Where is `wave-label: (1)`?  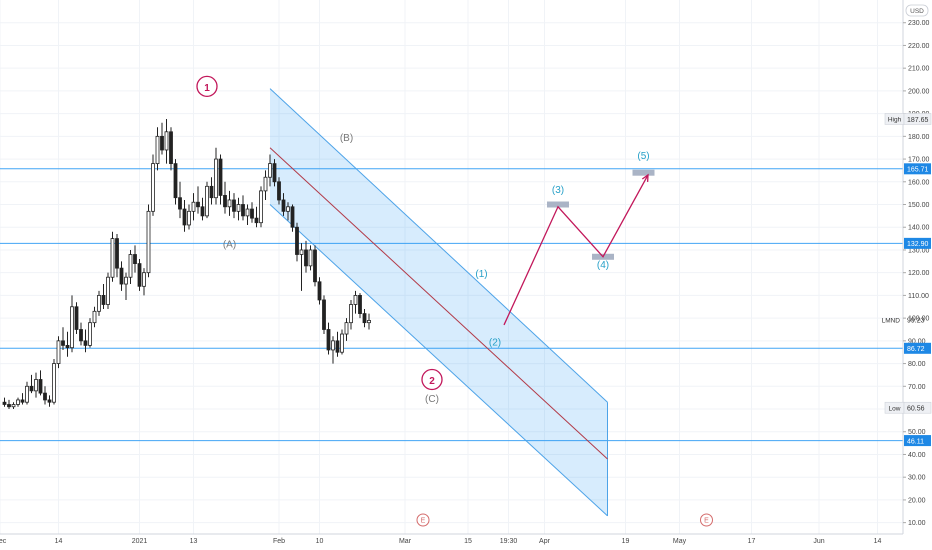 wave-label: (1) is located at coordinates (481, 274).